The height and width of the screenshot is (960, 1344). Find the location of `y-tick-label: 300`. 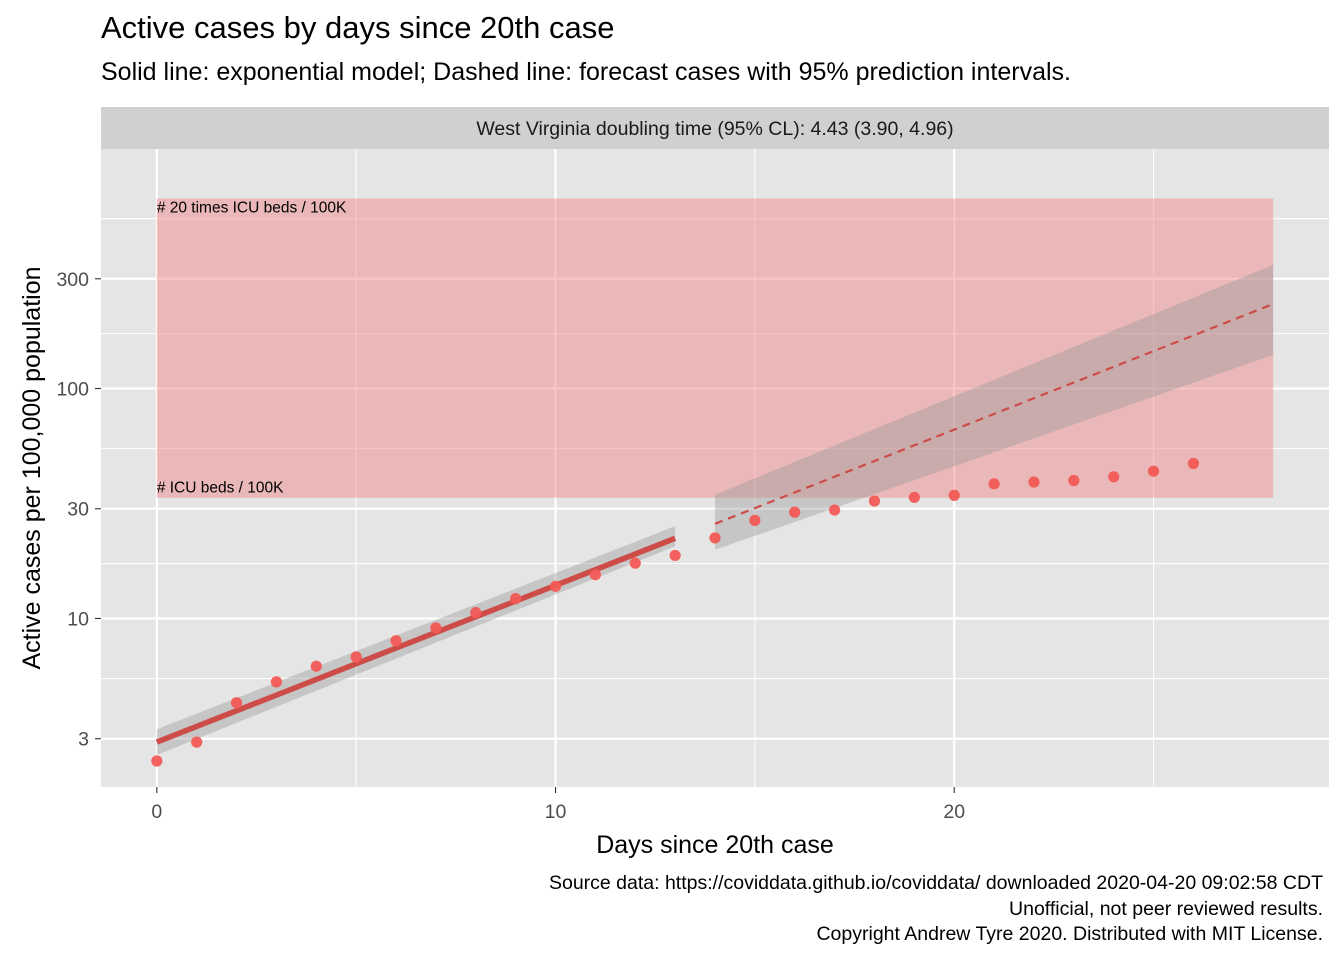

y-tick-label: 300 is located at coordinates (72, 280).